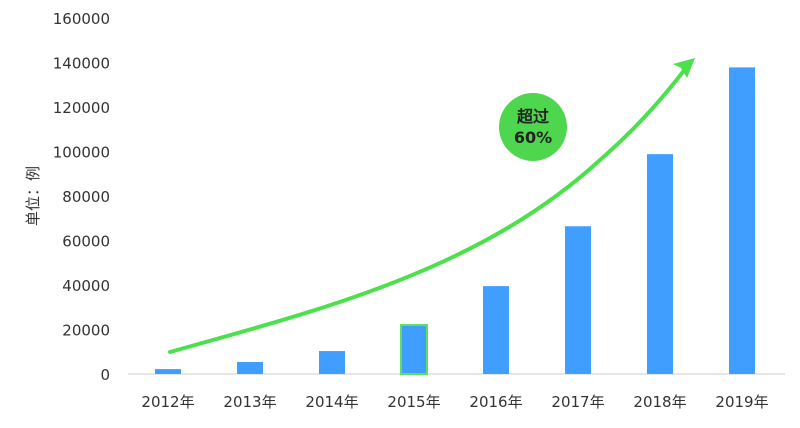 This screenshot has height=428, width=800. I want to click on x-tick-label: 2019年, so click(741, 402).